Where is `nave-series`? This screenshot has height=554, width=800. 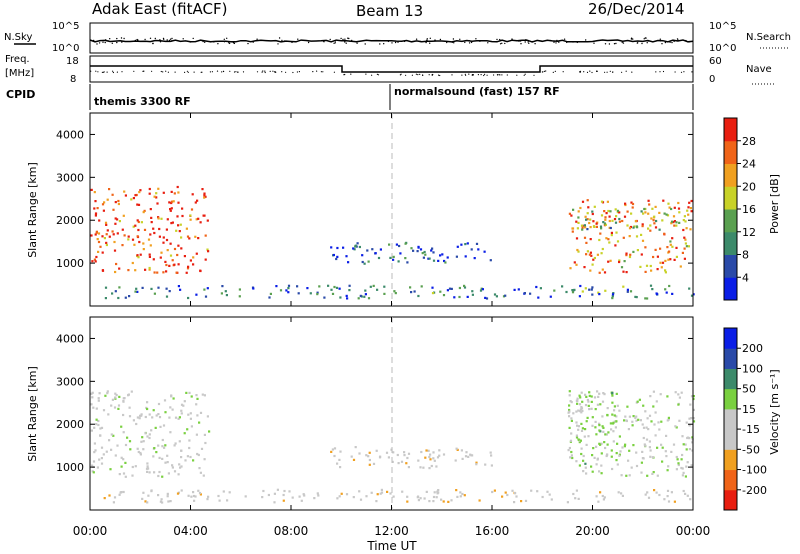
nave-series is located at coordinates (391, 73).